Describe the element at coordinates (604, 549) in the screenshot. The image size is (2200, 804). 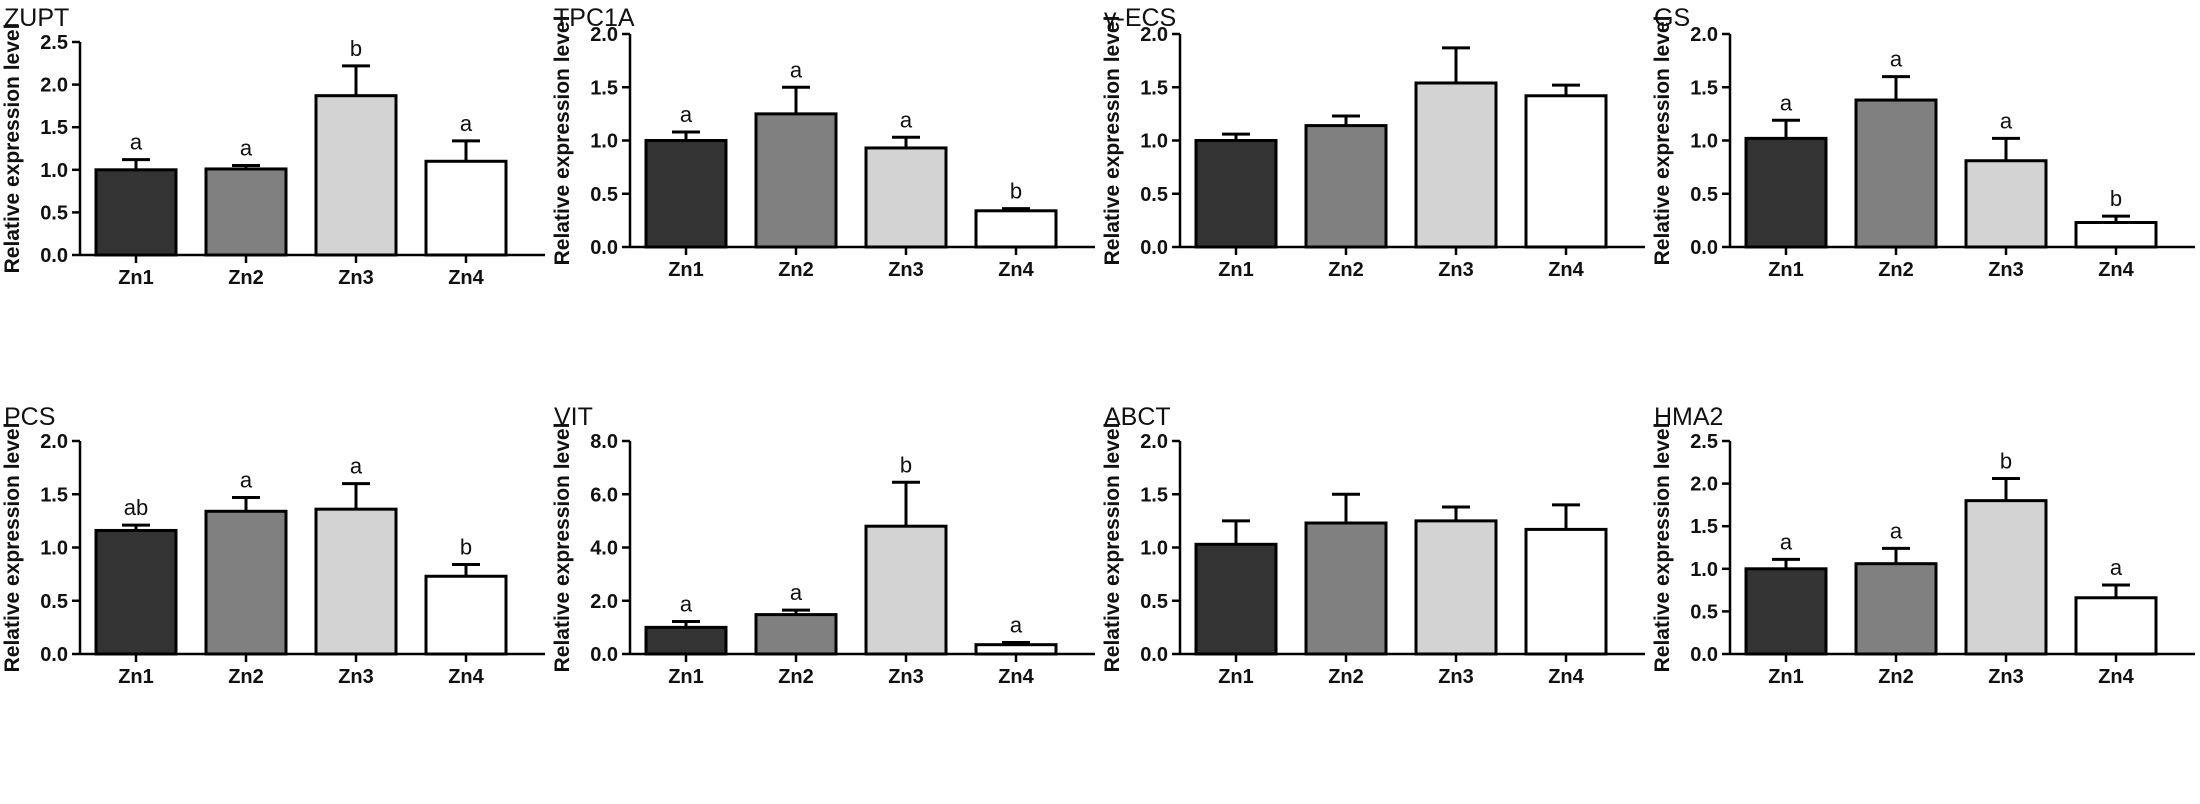
I see `y-tick-label: 4.0` at that location.